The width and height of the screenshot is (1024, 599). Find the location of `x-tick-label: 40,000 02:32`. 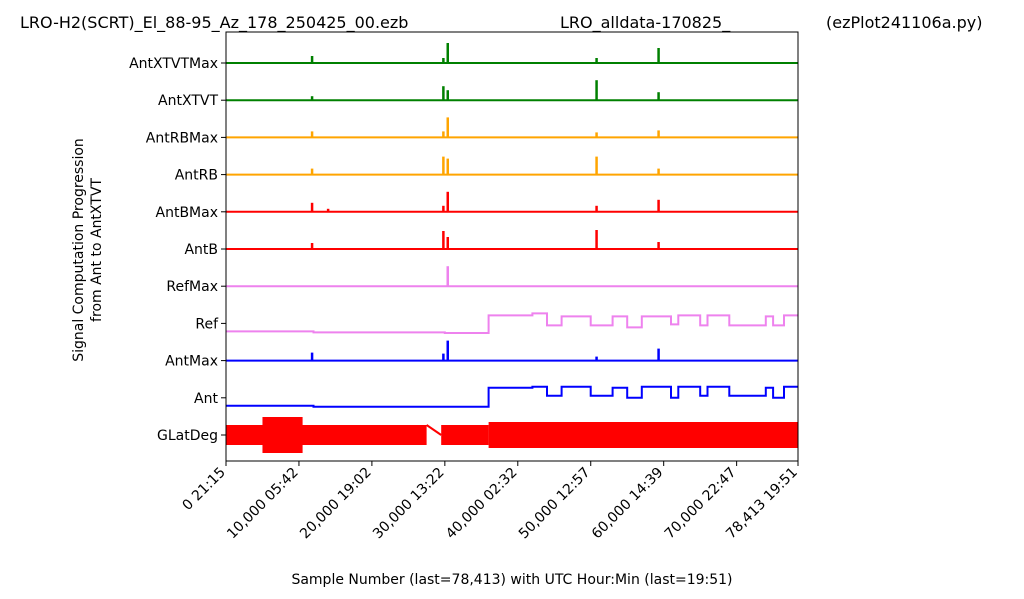

x-tick-label: 40,000 02:32 is located at coordinates (482, 504).